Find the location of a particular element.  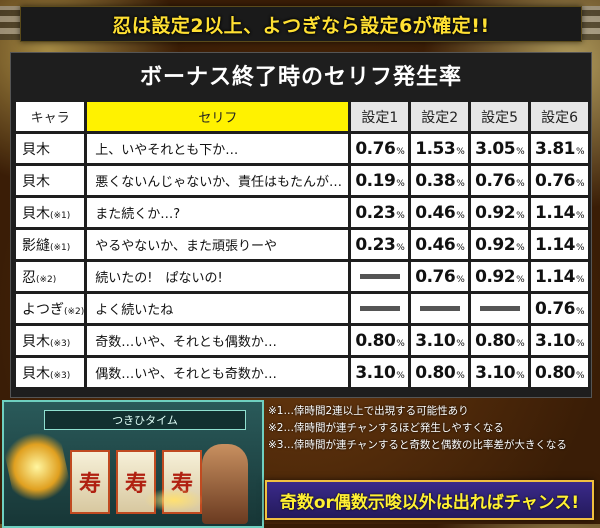

table-title: ボーナス終了時のセリフ発生率 is located at coordinates (300, 77).